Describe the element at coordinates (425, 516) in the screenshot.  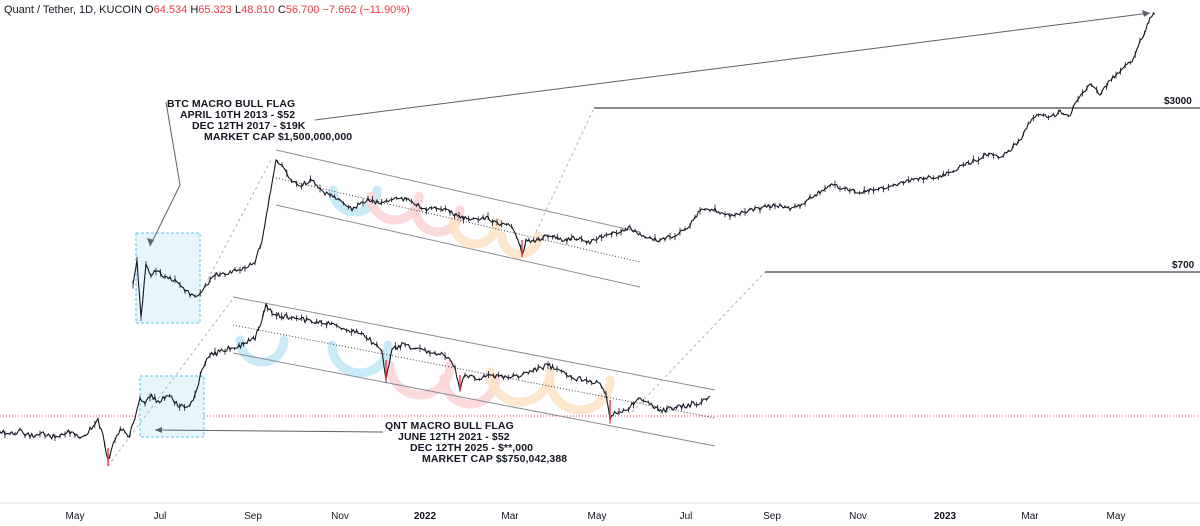
I see `x-tick-label: 2022` at that location.